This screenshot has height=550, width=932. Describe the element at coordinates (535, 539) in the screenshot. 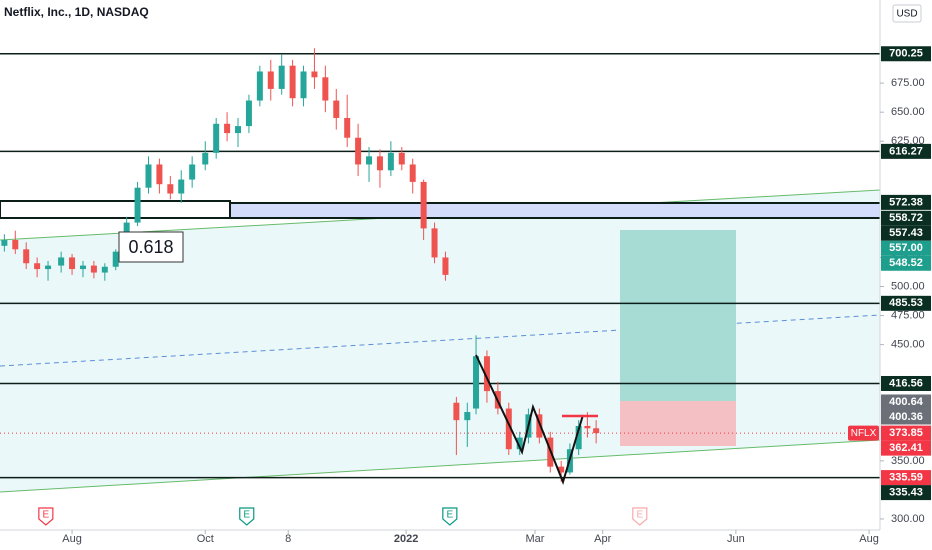

I see `x-tick-label: Mar` at that location.